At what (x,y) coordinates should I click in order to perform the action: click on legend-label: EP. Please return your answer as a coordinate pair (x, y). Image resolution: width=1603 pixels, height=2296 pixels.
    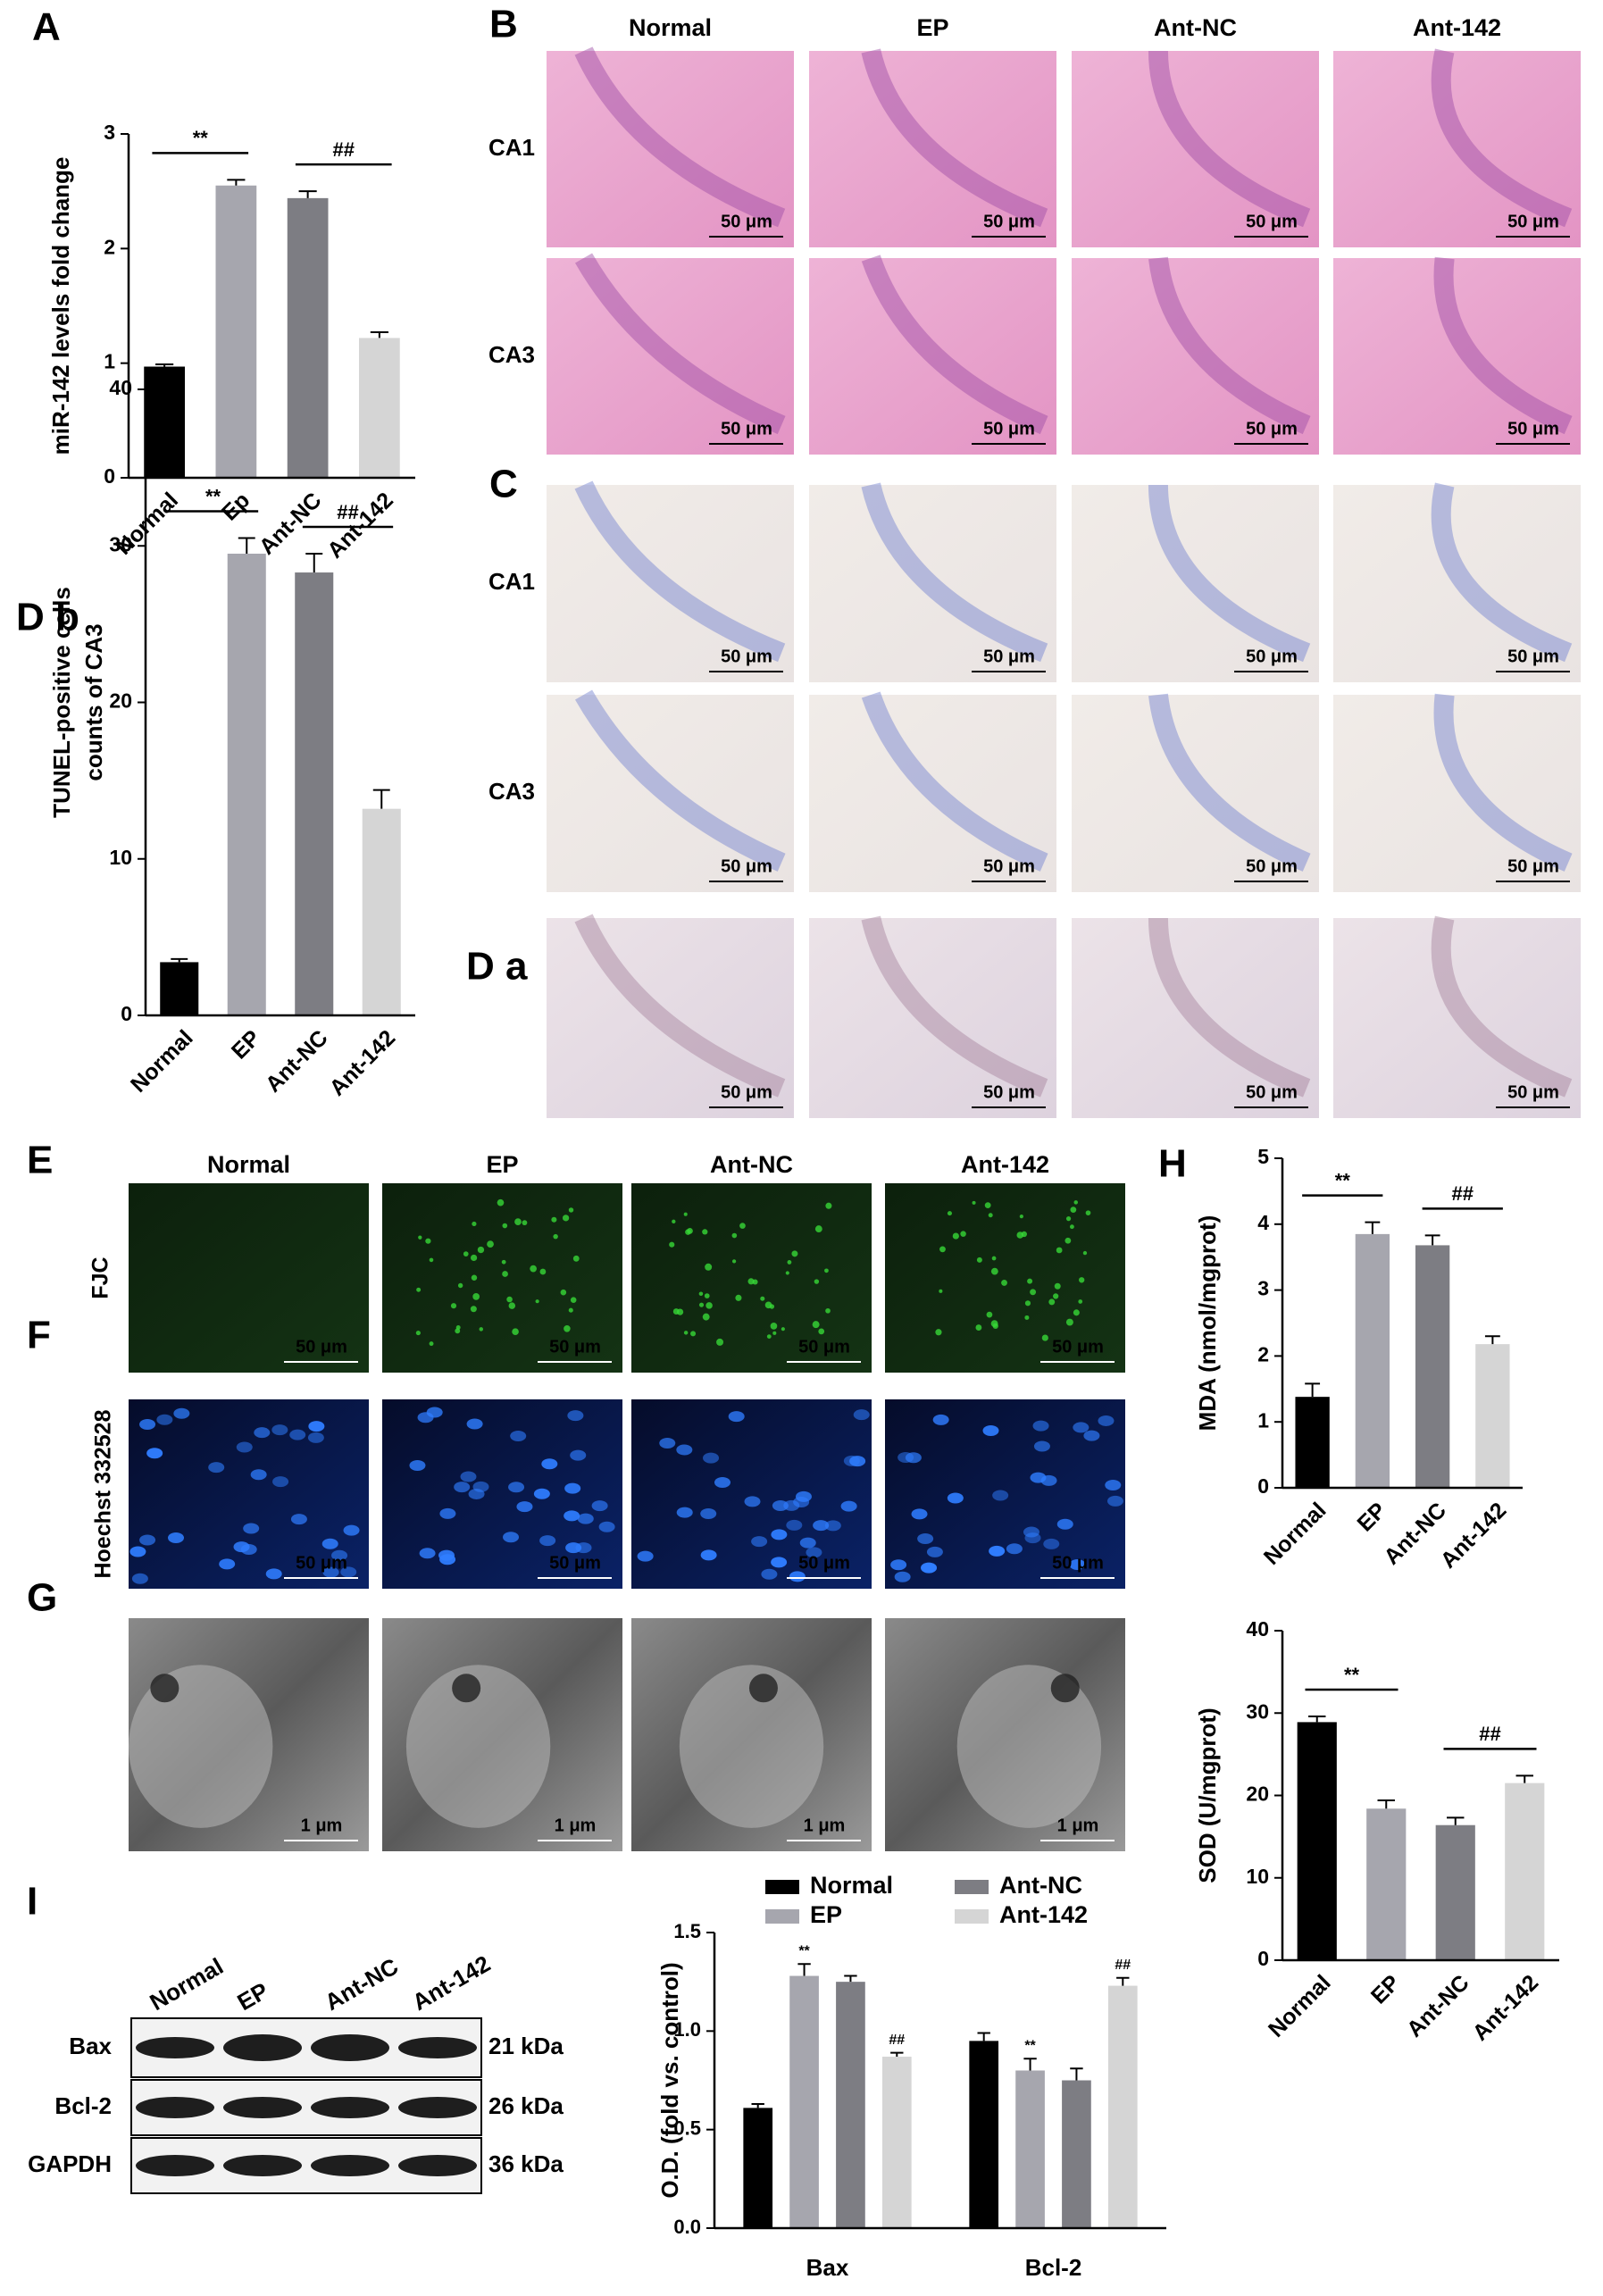
    Looking at the image, I should click on (826, 1914).